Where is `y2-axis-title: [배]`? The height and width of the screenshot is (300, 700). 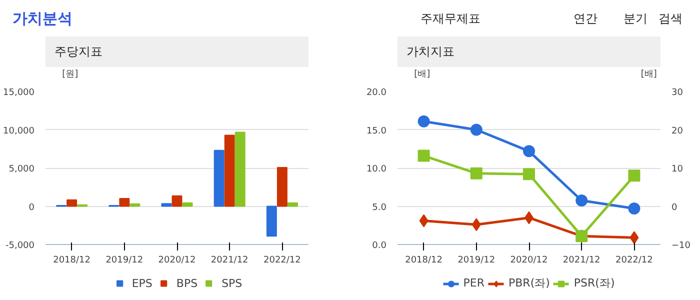 y2-axis-title: [배] is located at coordinates (648, 75).